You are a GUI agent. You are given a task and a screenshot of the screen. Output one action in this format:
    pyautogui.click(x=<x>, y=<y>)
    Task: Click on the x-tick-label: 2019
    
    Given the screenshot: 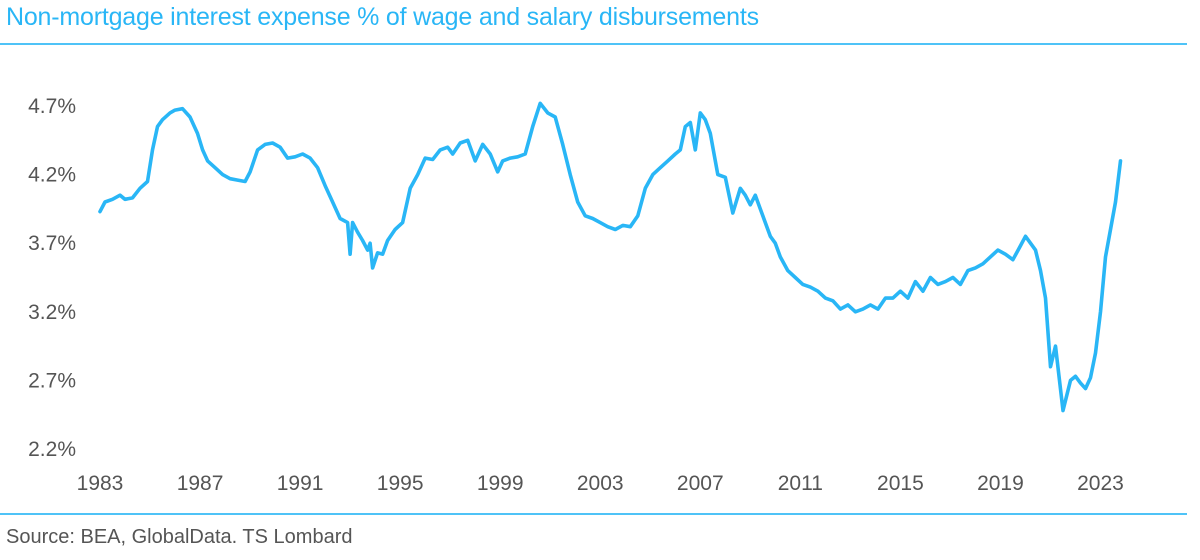 What is the action you would take?
    pyautogui.click(x=1000, y=483)
    